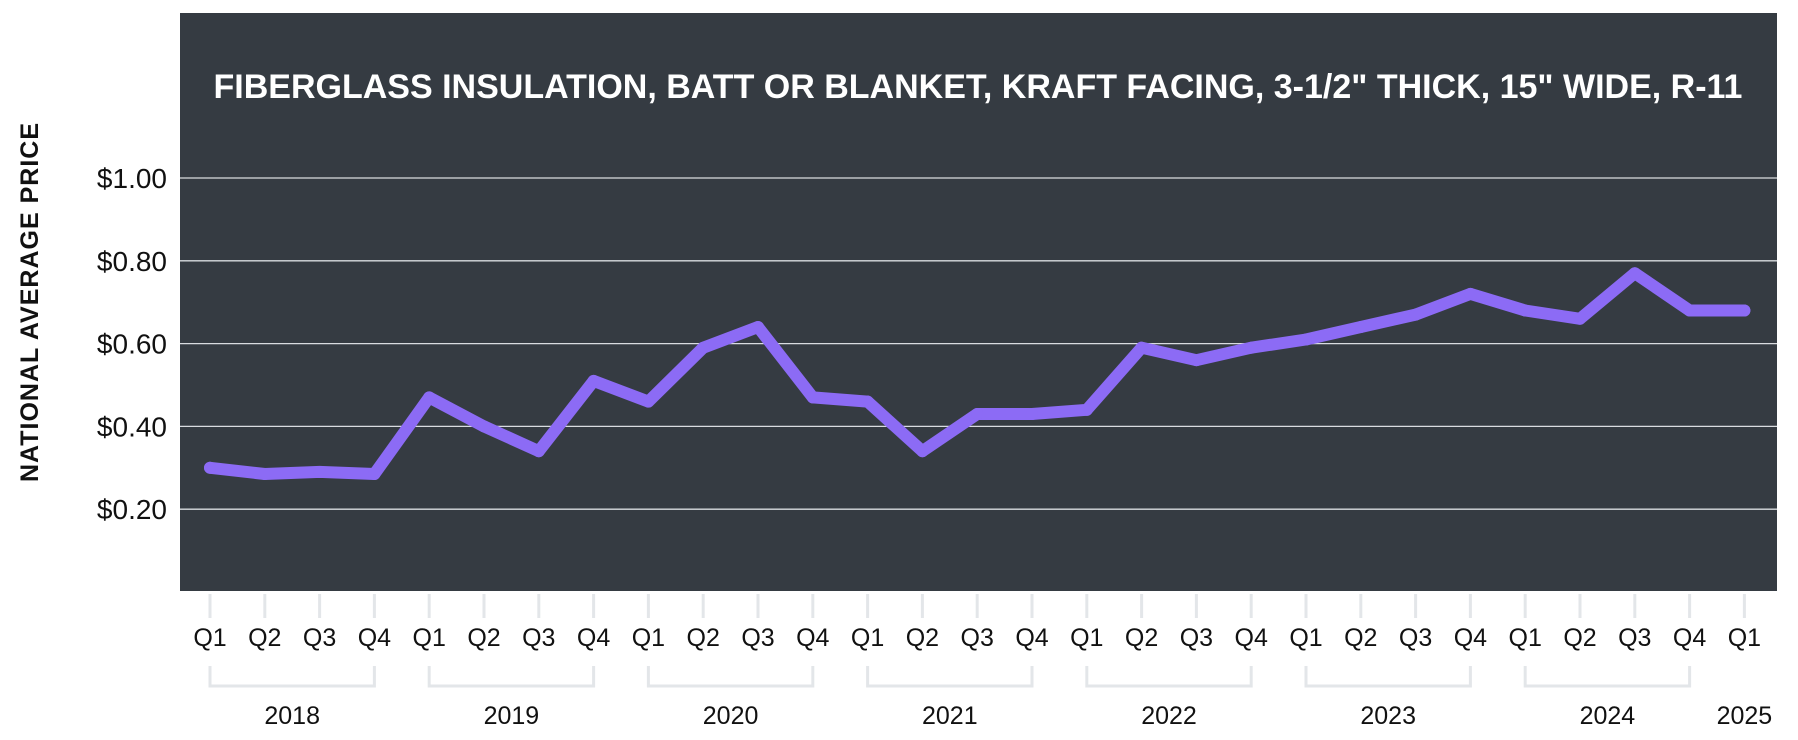 This screenshot has height=740, width=1798. Describe the element at coordinates (132, 509) in the screenshot. I see `y-tick-label: $0.20` at that location.